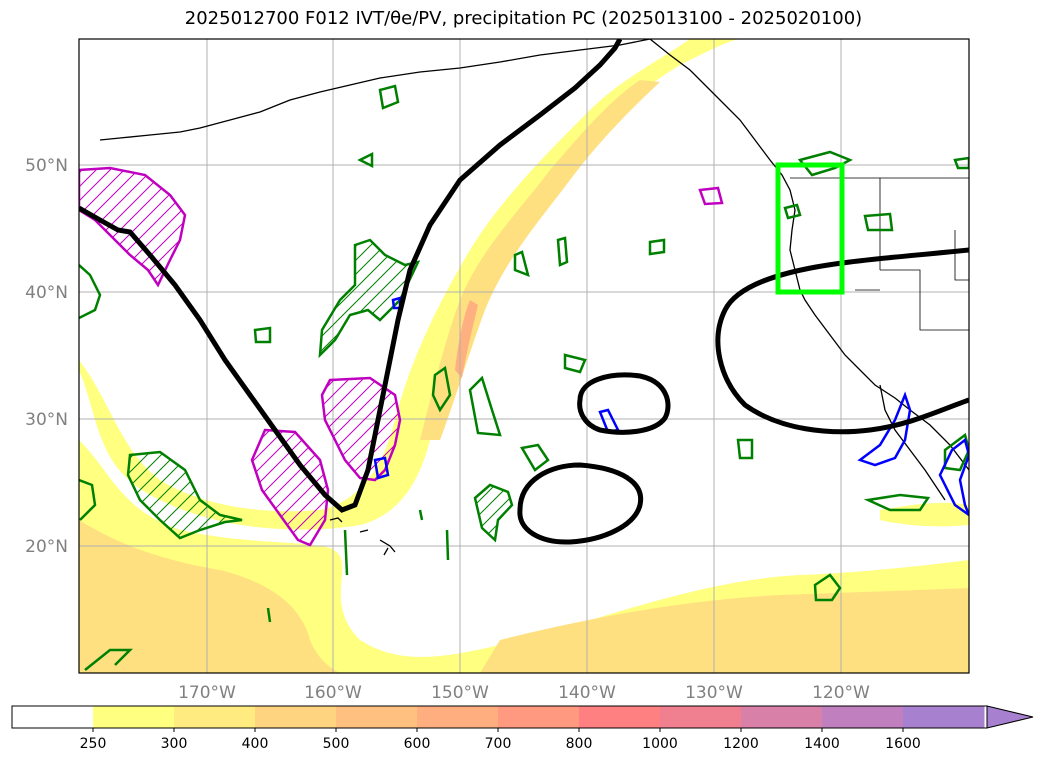 The width and height of the screenshot is (1047, 767). Describe the element at coordinates (587, 693) in the screenshot. I see `lon-label-140w: 140°W` at that location.